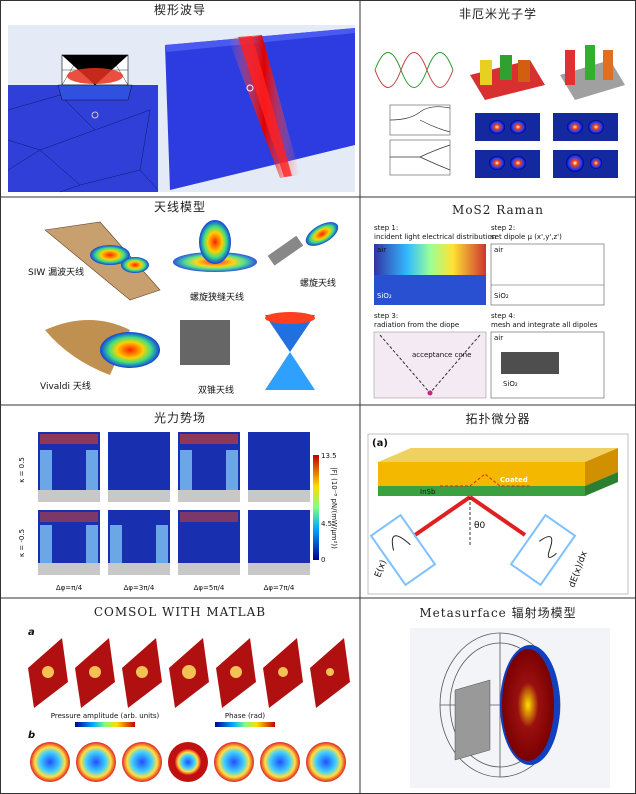  Describe the element at coordinates (334, 508) in the screenshot. I see `colorbar-label: |F| (10⁻⁸ pN/(mW/μm²))` at that location.